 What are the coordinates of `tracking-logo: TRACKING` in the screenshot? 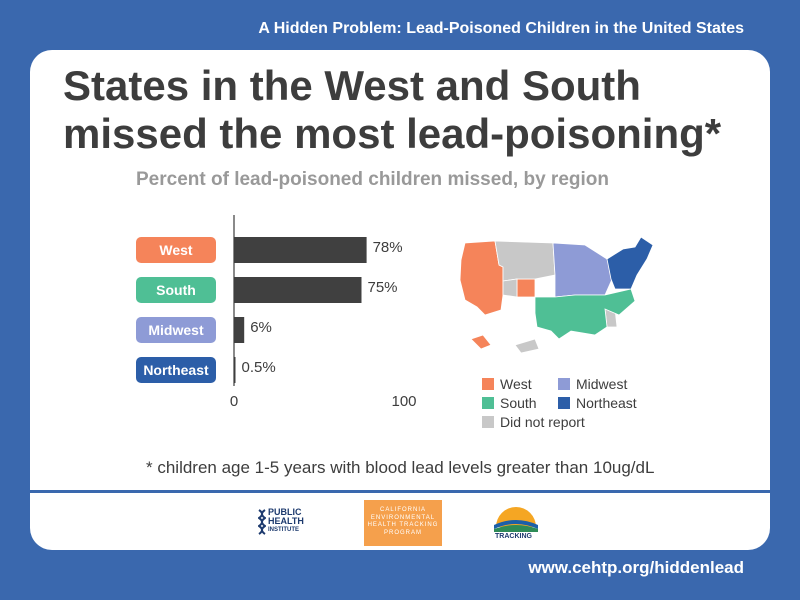 It's located at (516, 525).